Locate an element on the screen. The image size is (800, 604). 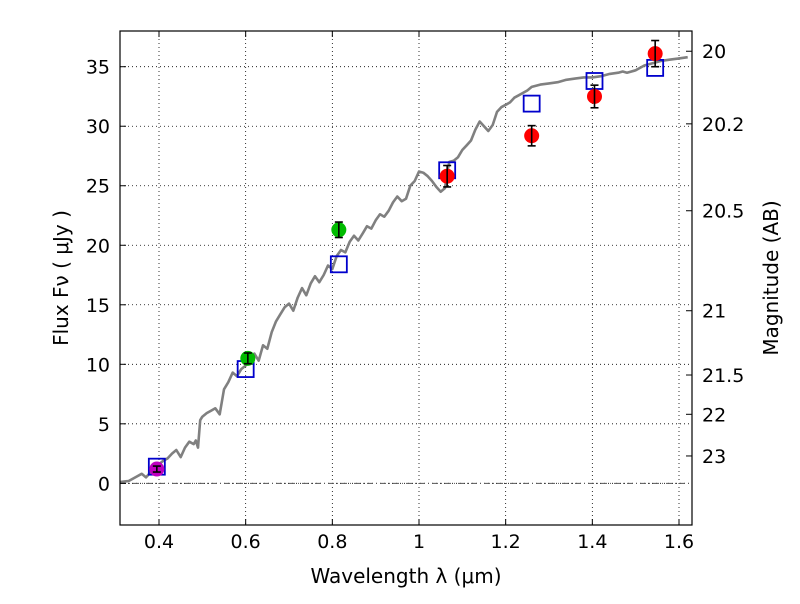
x-tick-label: 1 is located at coordinates (419, 542).